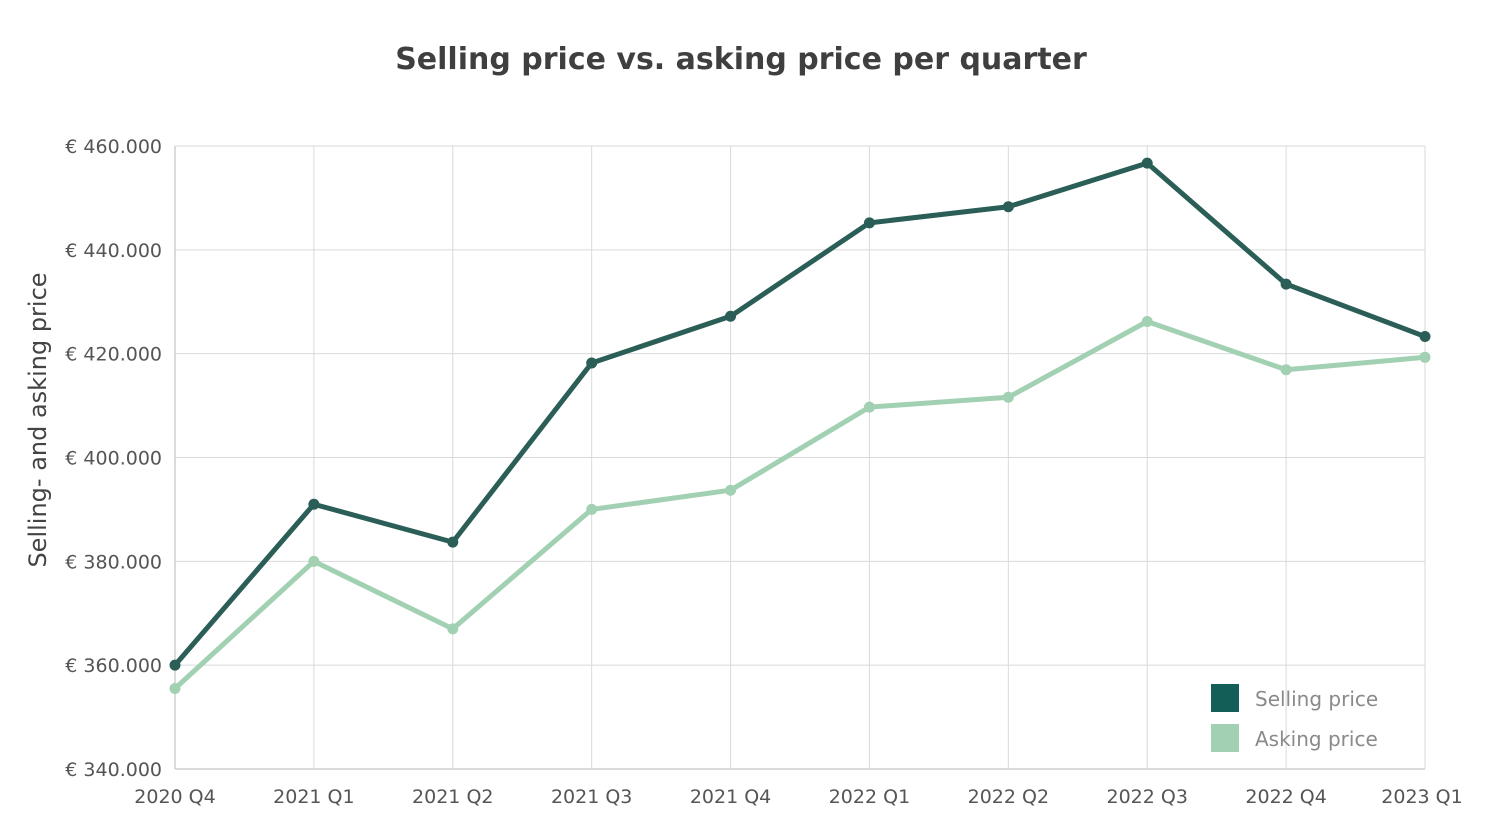  Describe the element at coordinates (1008, 797) in the screenshot. I see `x-tick-label: 2022 Q2` at that location.